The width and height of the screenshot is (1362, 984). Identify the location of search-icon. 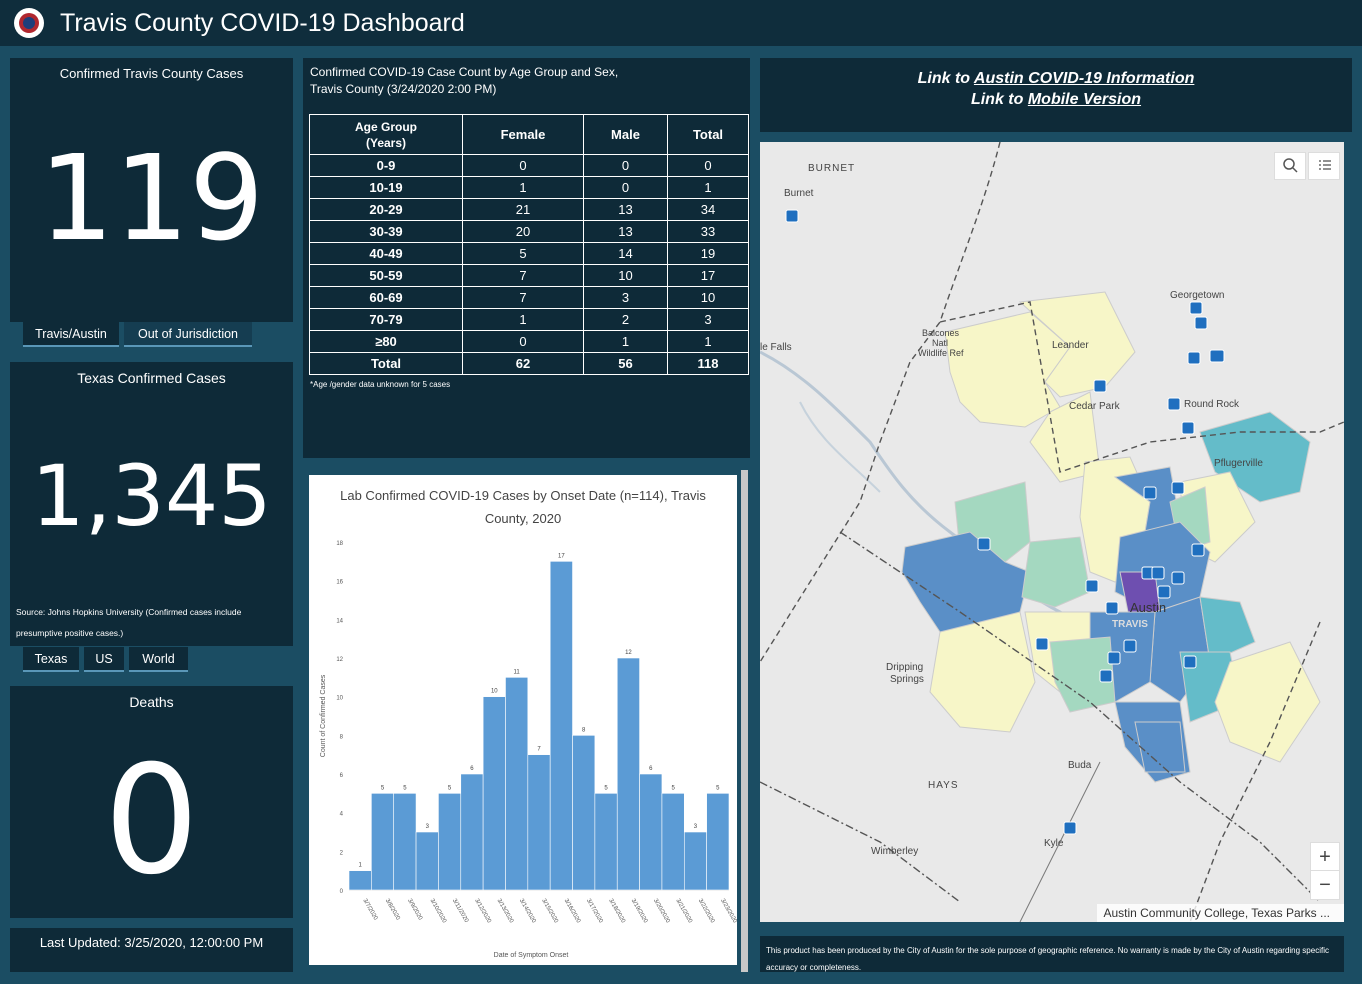
(1290, 165).